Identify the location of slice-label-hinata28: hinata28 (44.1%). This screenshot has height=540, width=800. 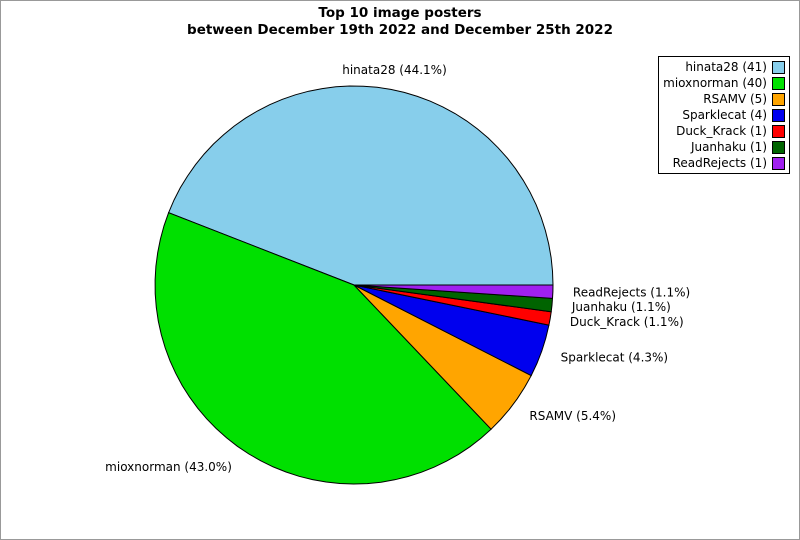
(394, 70).